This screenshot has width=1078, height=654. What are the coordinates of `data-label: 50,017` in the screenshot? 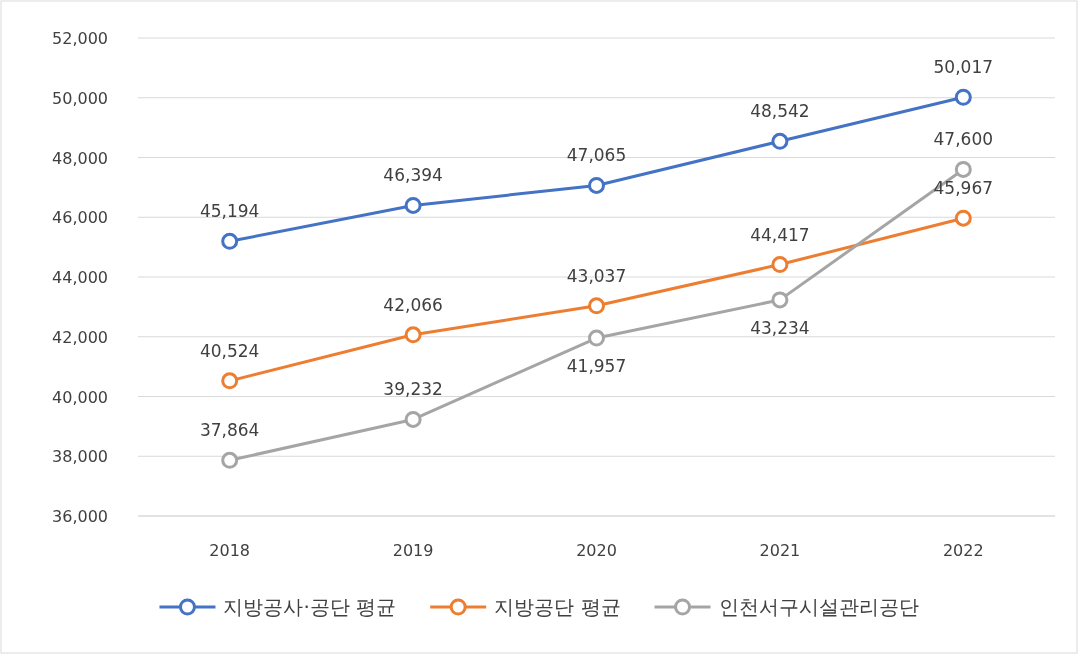 It's located at (963, 67).